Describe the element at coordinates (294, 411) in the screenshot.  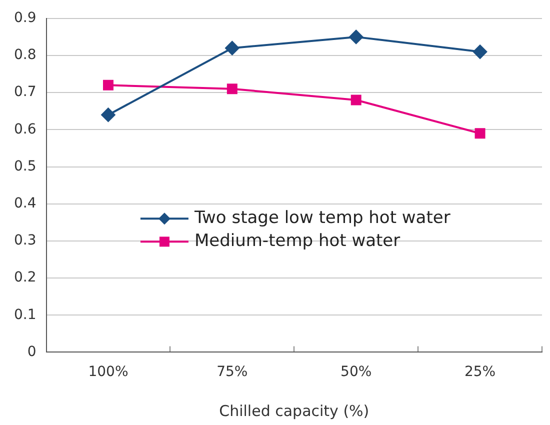
I see `x-axis-title: Chilled capacity (%)` at that location.